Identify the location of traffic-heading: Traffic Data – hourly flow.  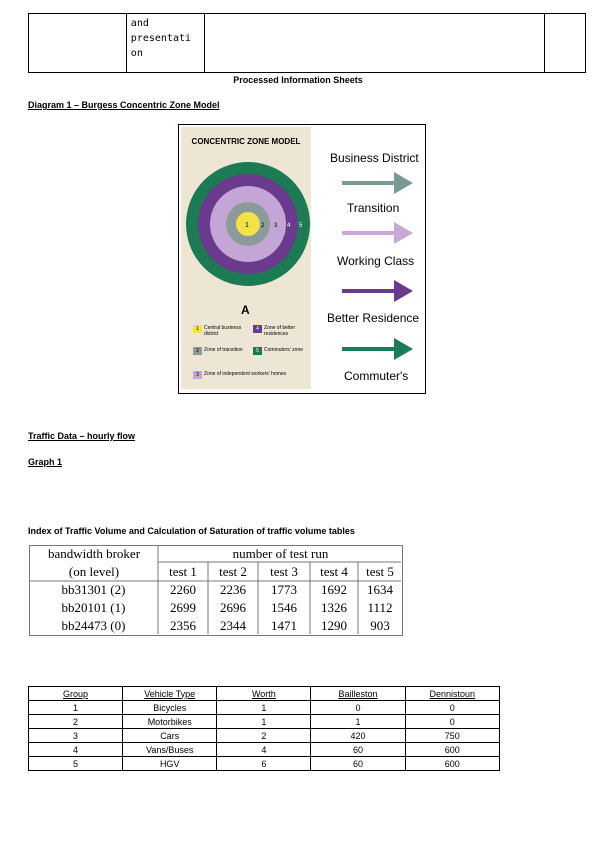
(82, 436).